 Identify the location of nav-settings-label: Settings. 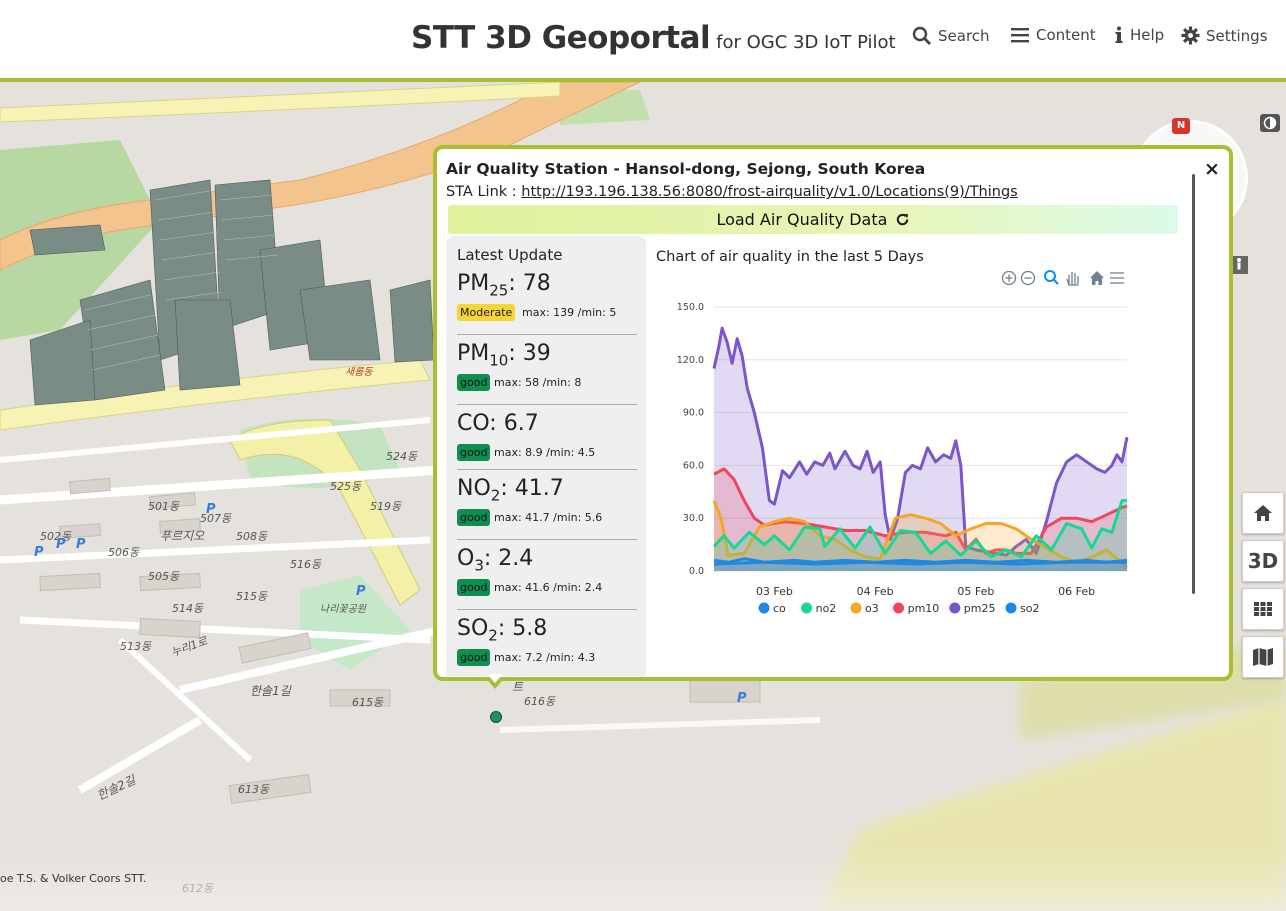
(1237, 35).